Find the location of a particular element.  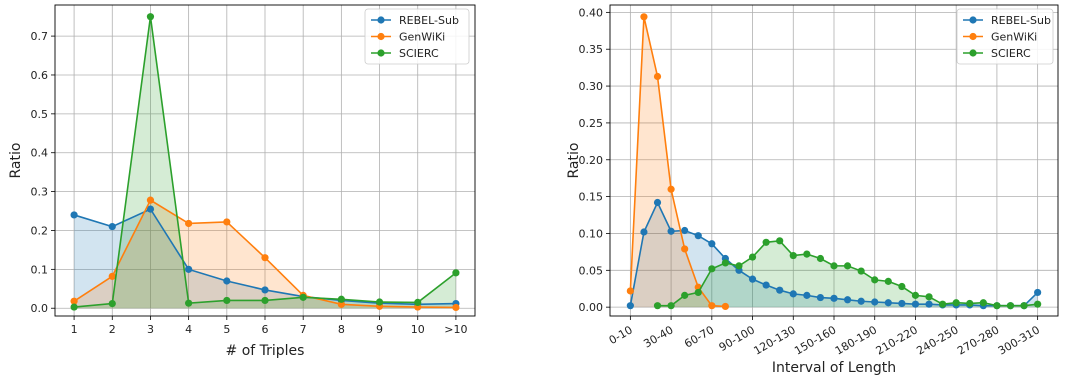

x-tick-label: 2 is located at coordinates (112, 329).